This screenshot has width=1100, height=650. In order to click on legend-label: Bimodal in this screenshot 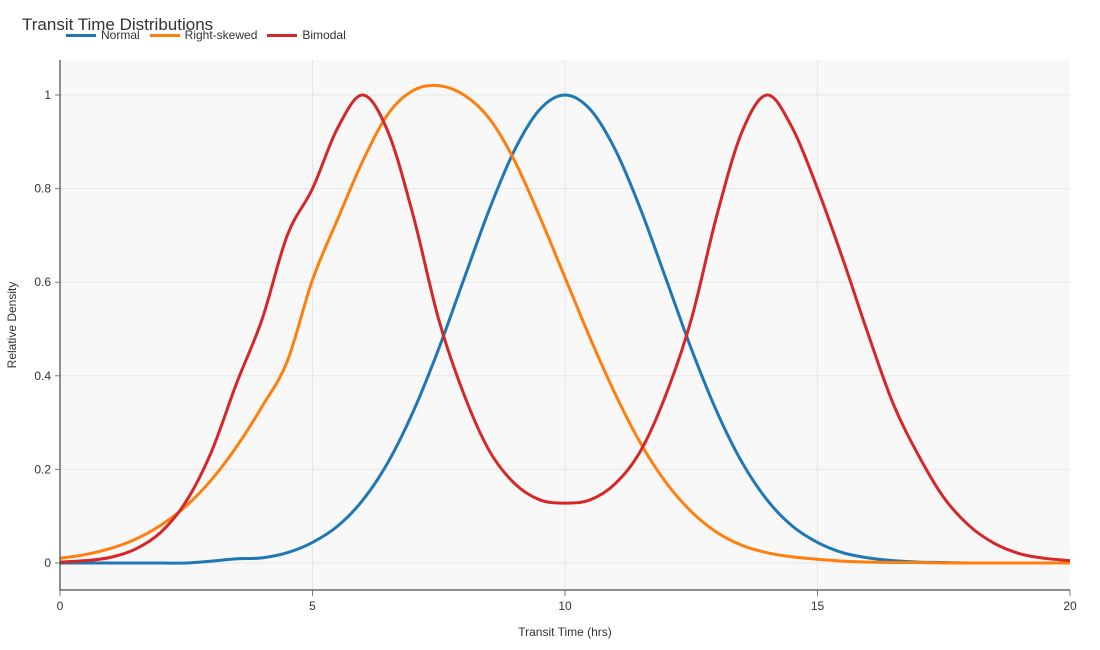, I will do `click(324, 35)`.